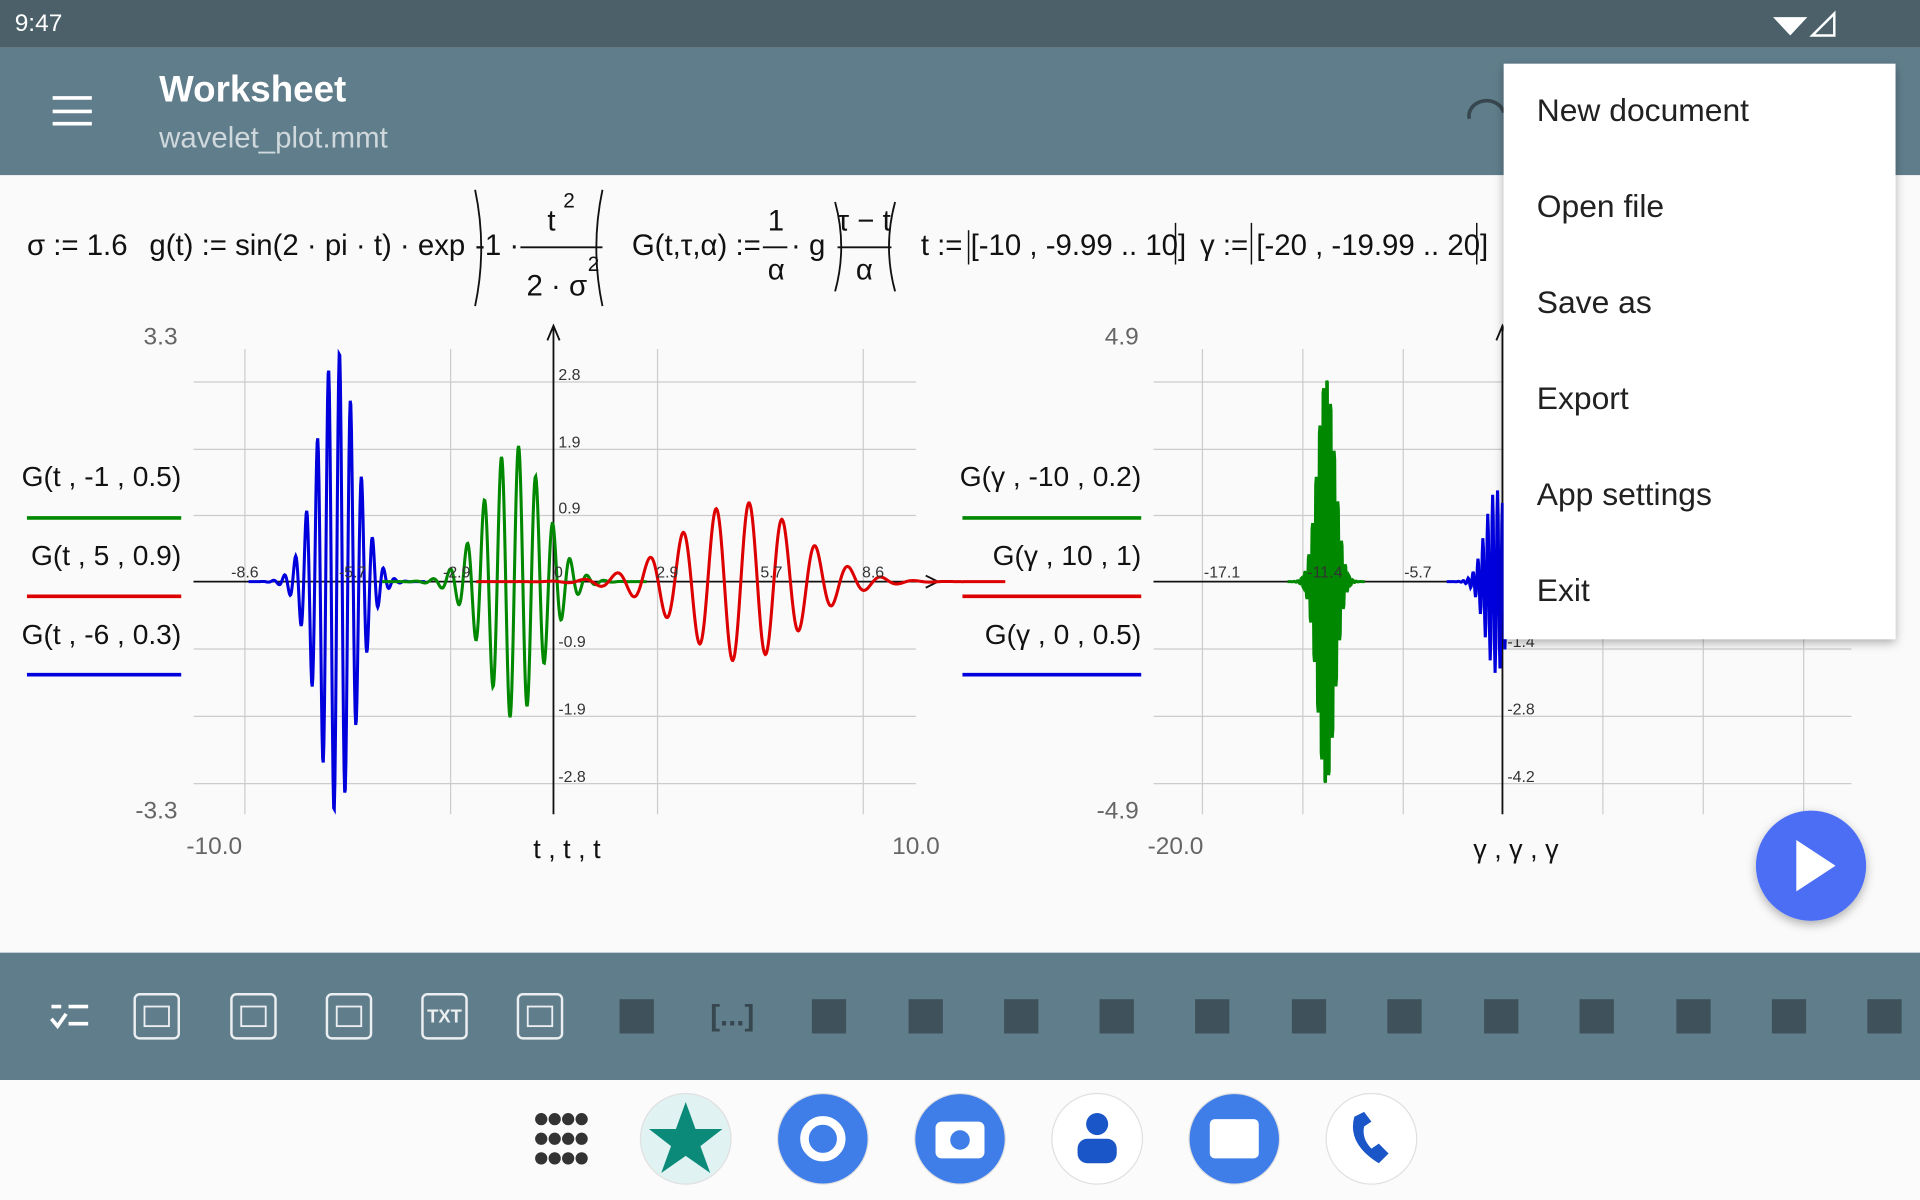 This screenshot has width=1920, height=1200. I want to click on y-tick-label: 2.8, so click(569, 375).